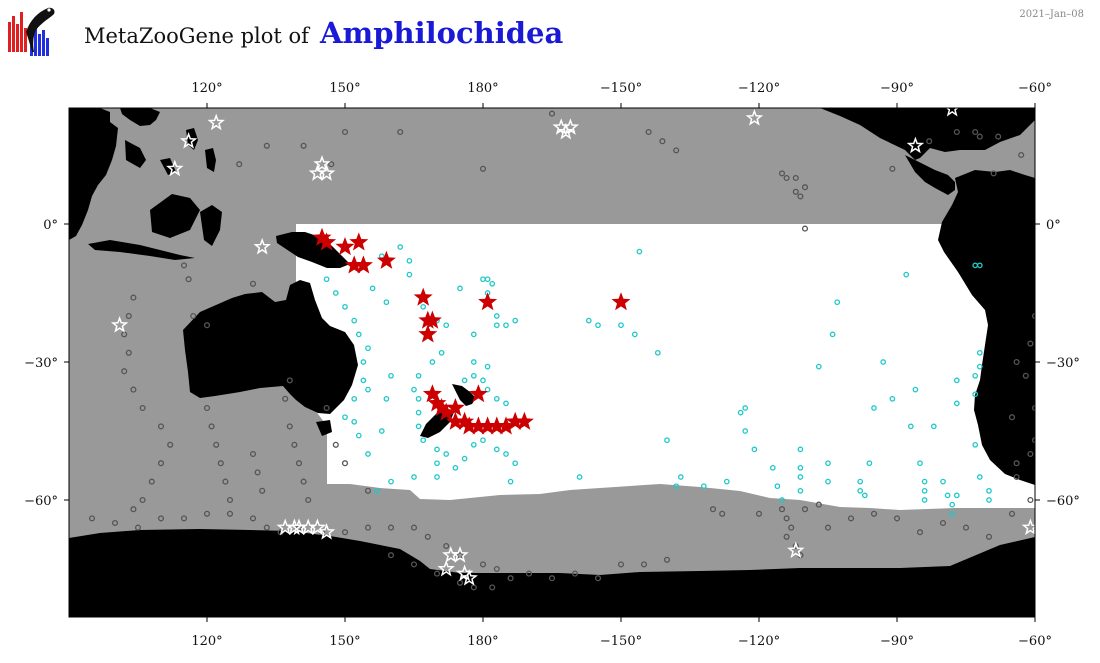  What do you see at coordinates (897, 641) in the screenshot?
I see `x-tick-label-bottom: −90°` at bounding box center [897, 641].